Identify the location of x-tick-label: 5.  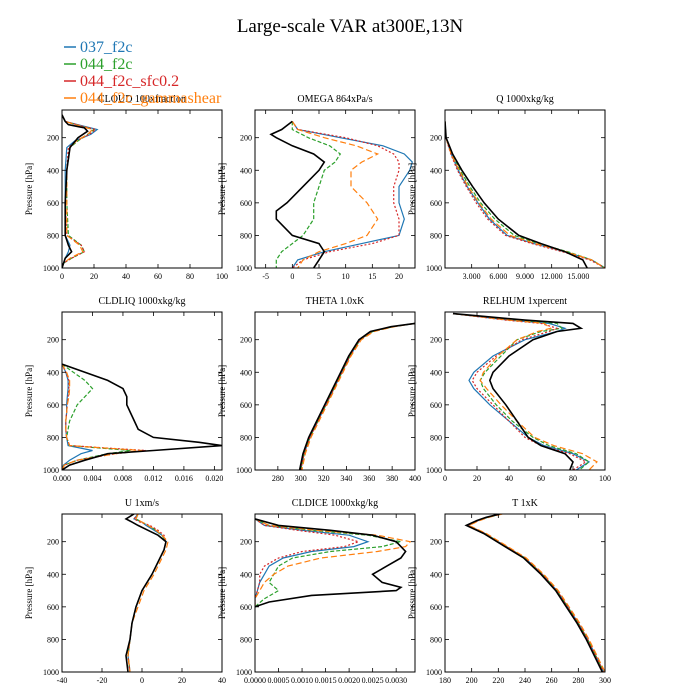
(319, 276).